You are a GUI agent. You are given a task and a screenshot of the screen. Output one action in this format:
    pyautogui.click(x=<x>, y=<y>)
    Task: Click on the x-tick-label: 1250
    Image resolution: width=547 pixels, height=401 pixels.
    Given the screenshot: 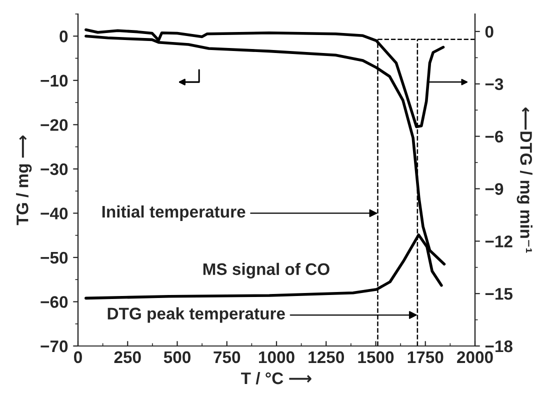 What is the action you would take?
    pyautogui.click(x=326, y=357)
    